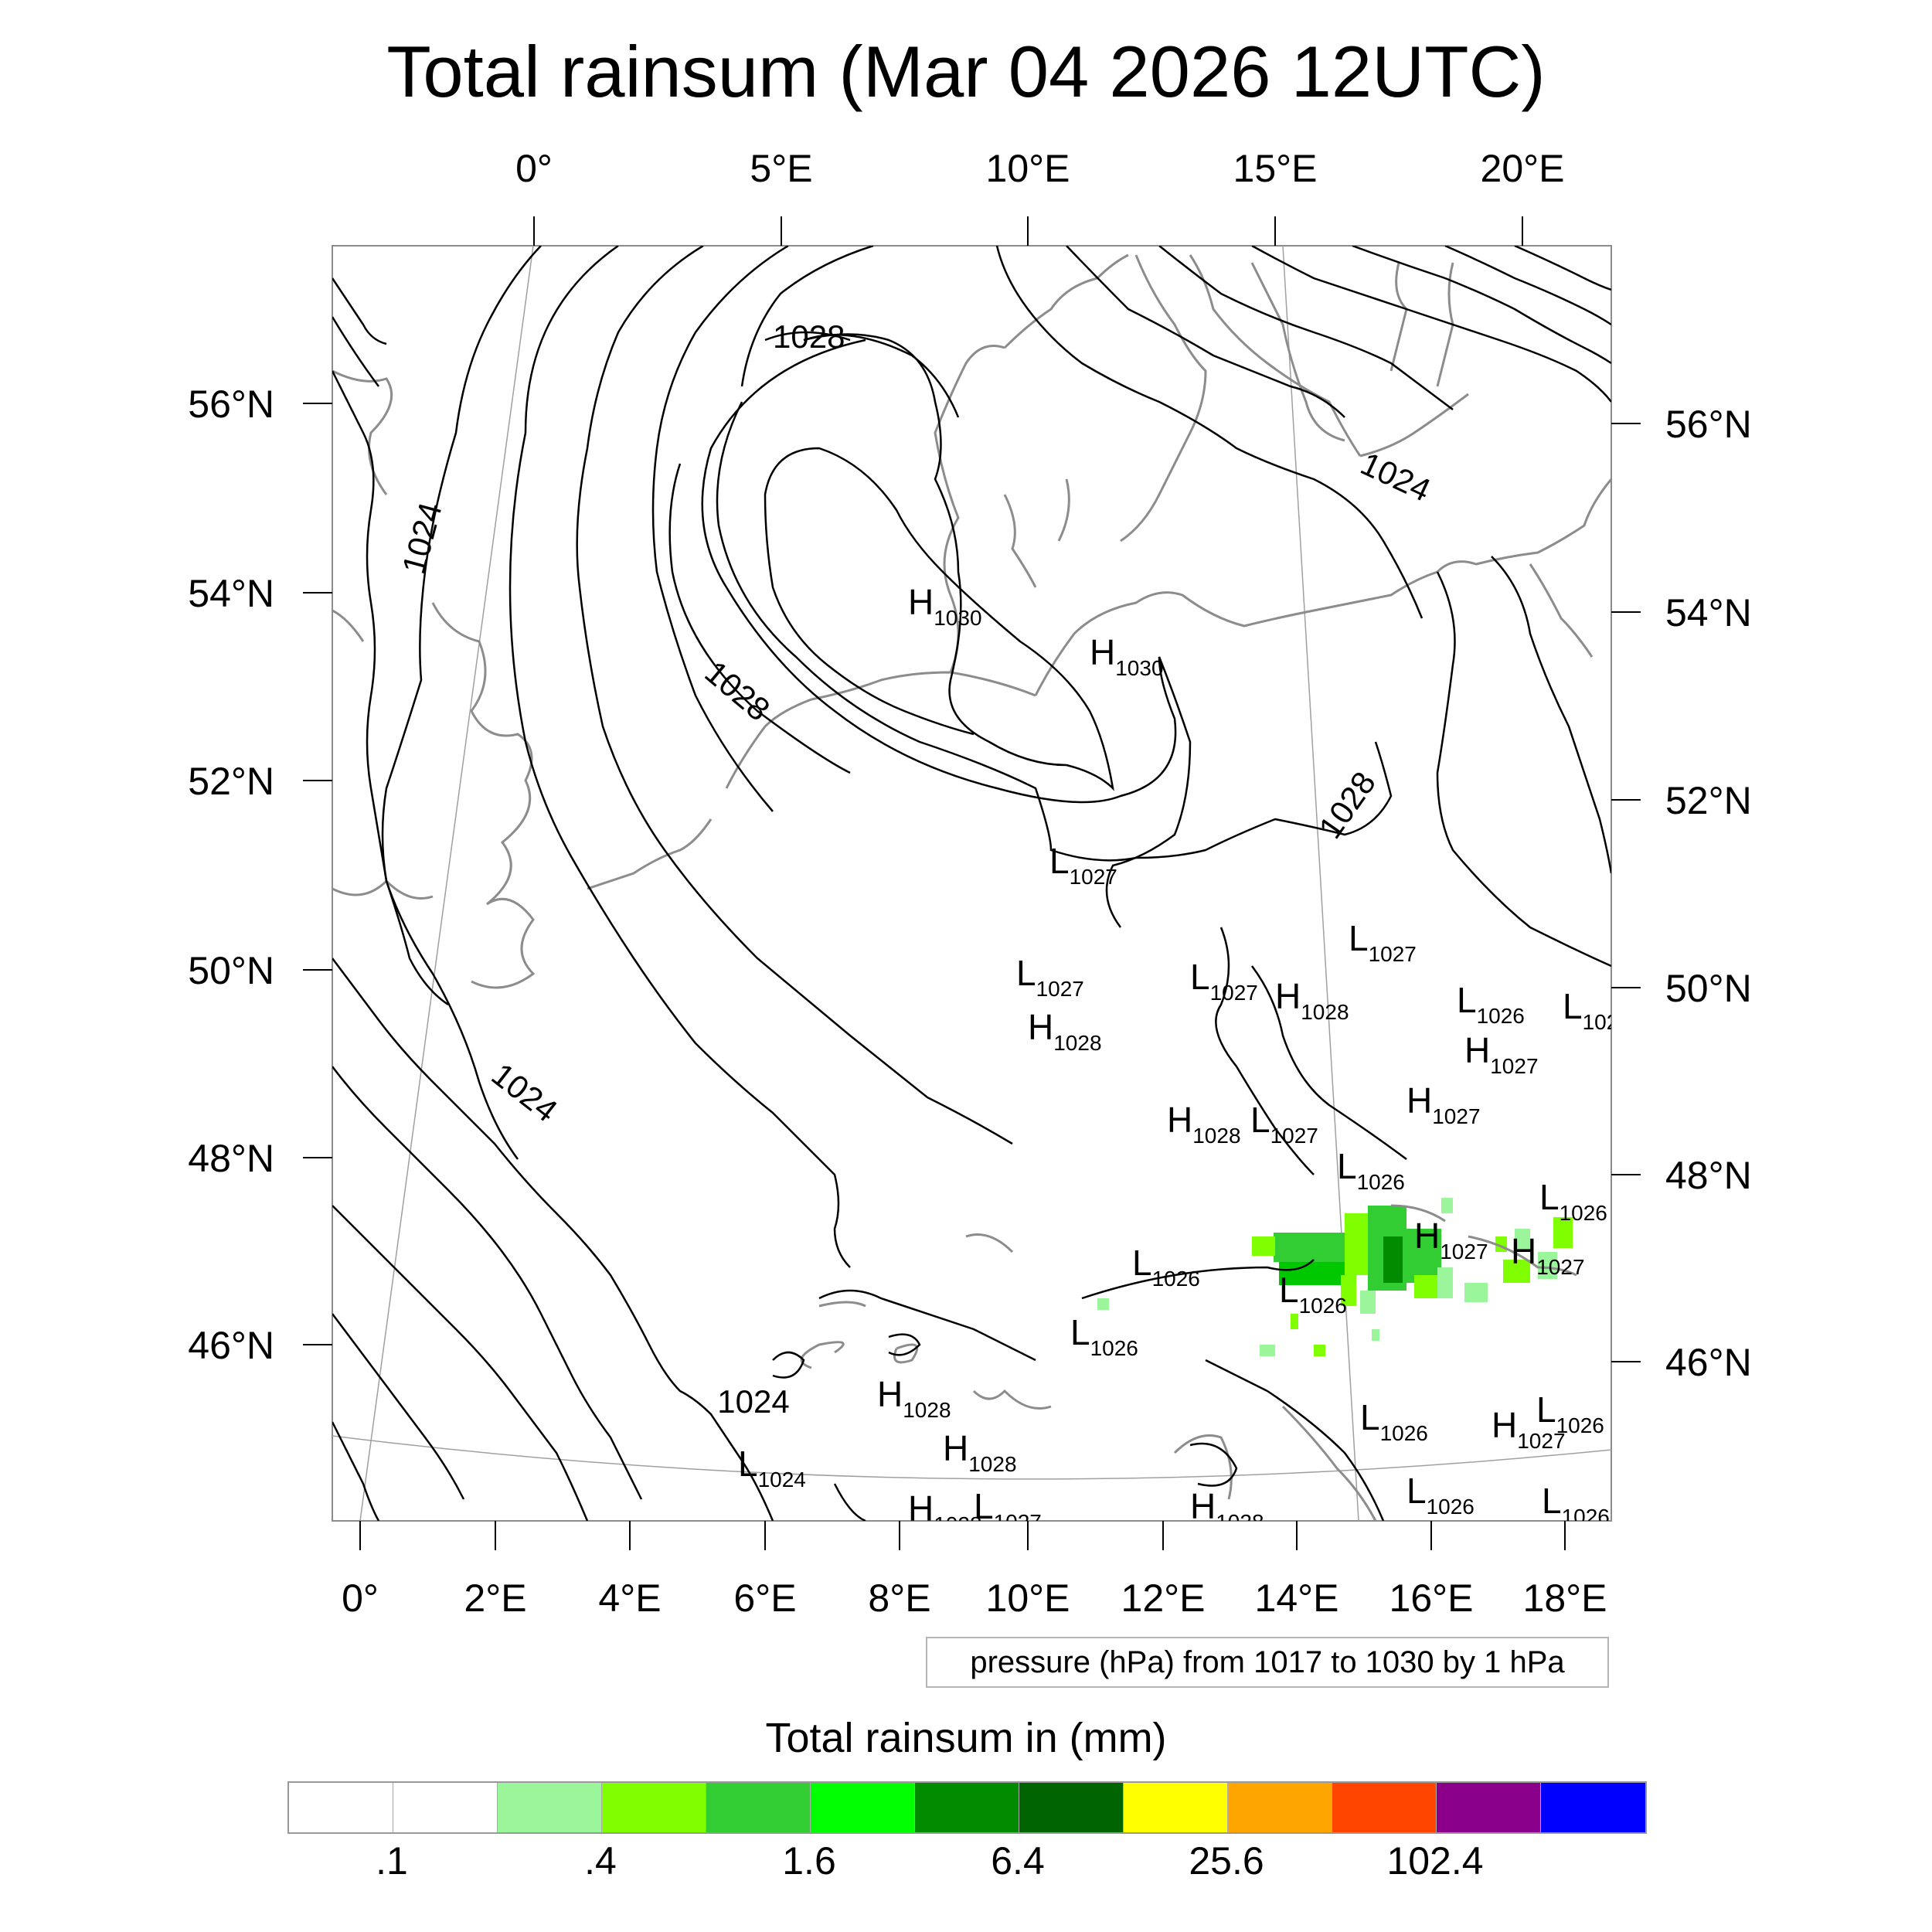 This screenshot has height=1932, width=1932. What do you see at coordinates (1028, 1599) in the screenshot?
I see `bottom-lon-label: 10°E` at bounding box center [1028, 1599].